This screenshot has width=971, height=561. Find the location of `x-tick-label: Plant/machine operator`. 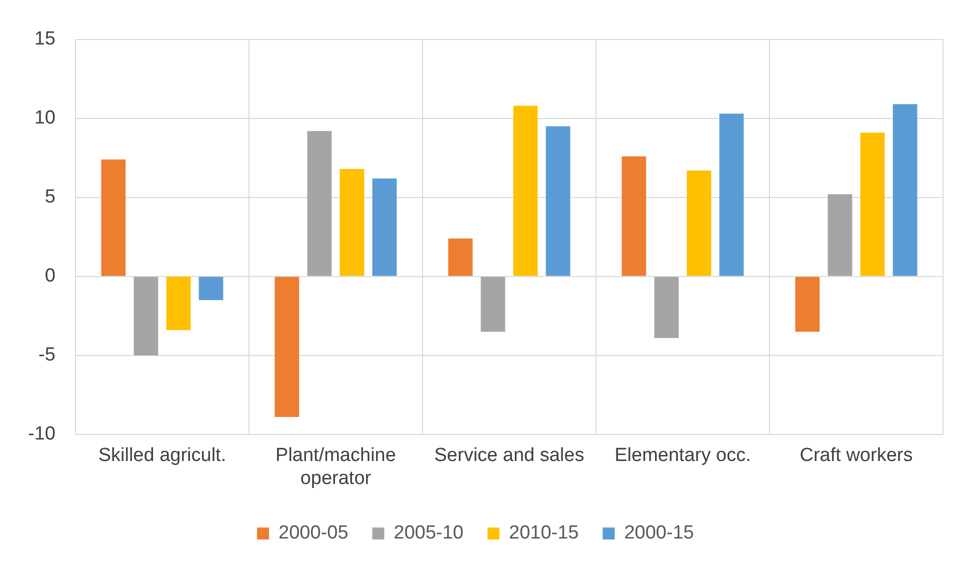

x-tick-label: Plant/machine operator is located at coordinates (336, 467).